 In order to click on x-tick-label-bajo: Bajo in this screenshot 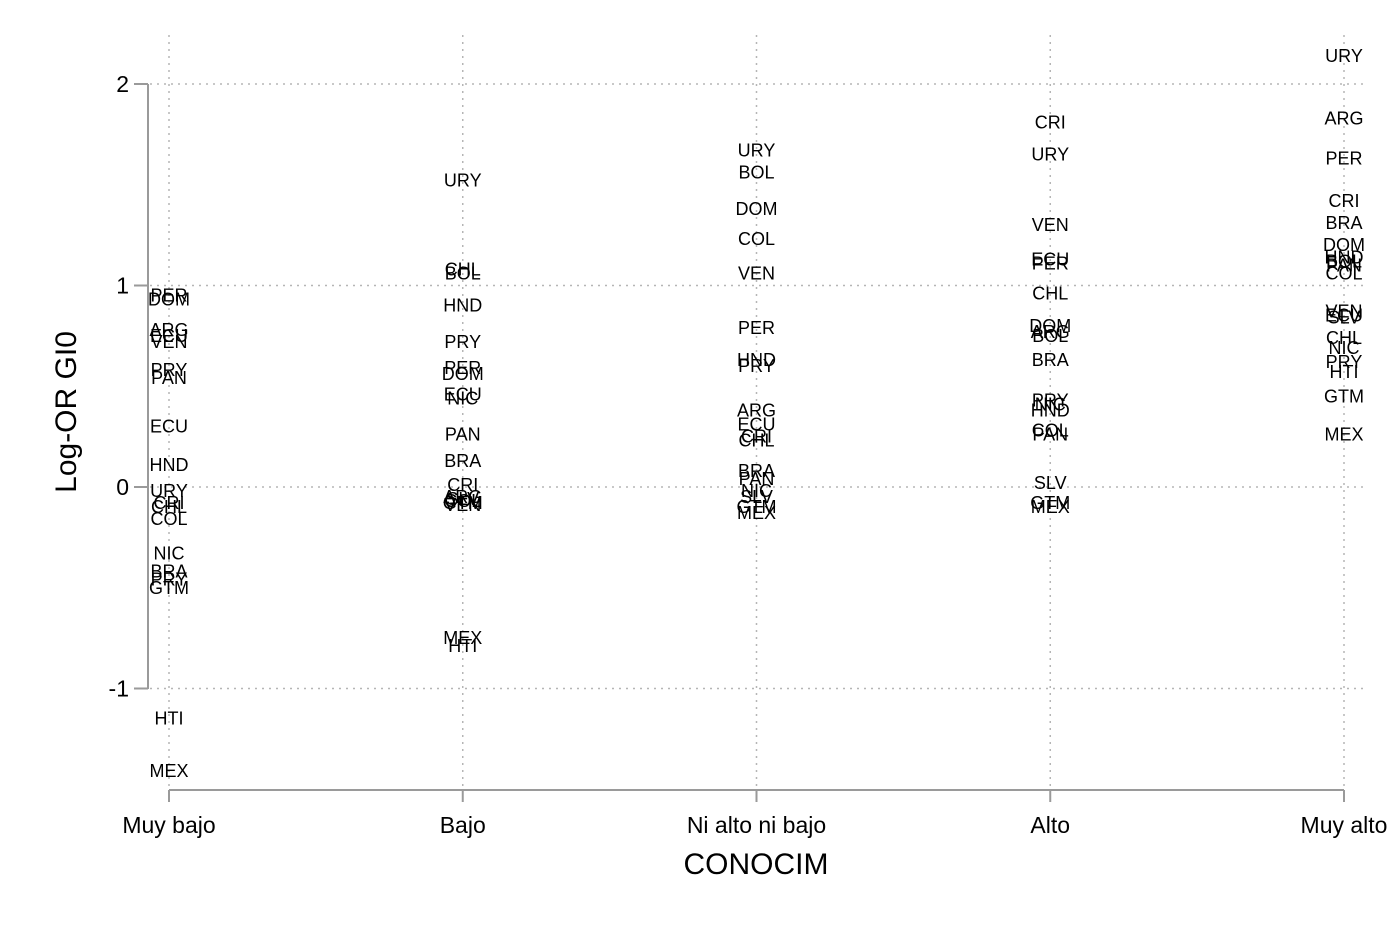, I will do `click(463, 825)`.